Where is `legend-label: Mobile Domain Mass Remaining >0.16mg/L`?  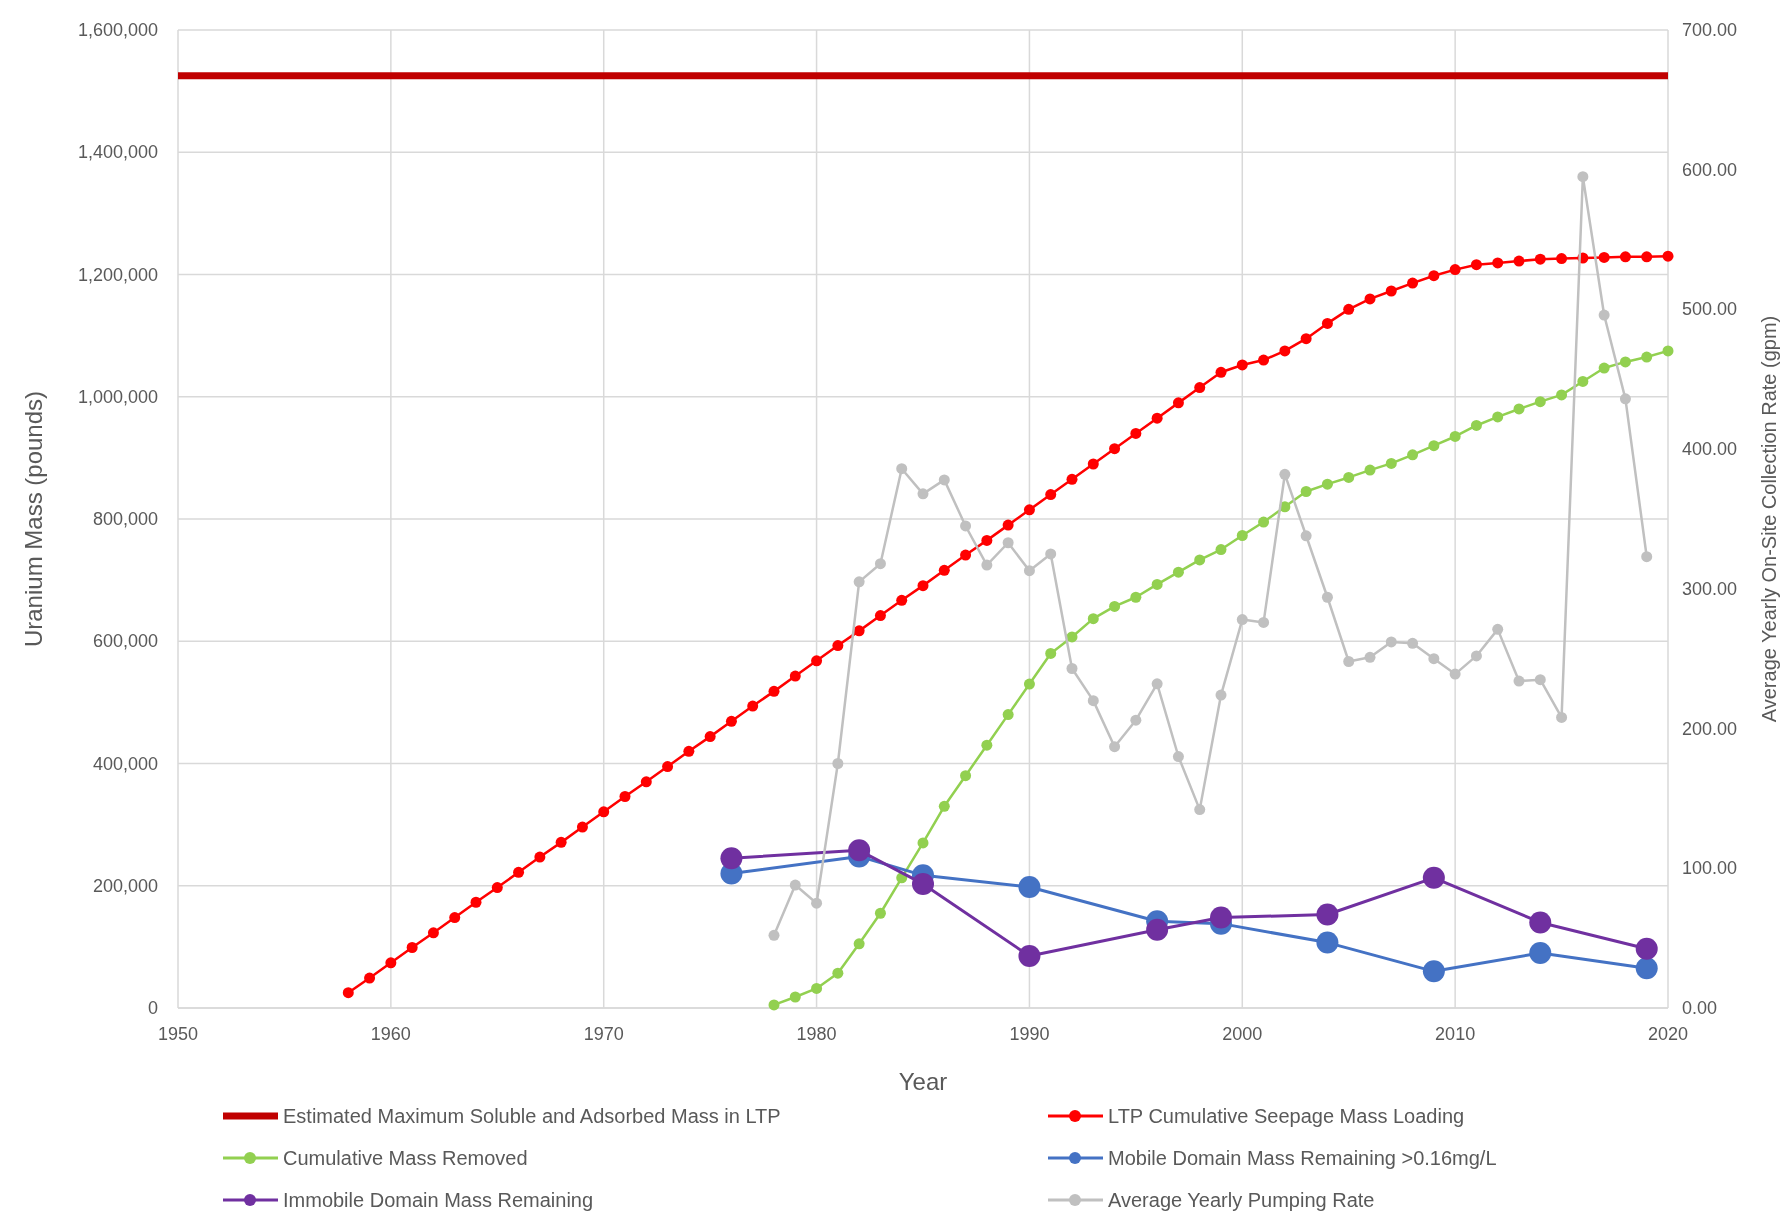
legend-label: Mobile Domain Mass Remaining >0.16mg/L is located at coordinates (1302, 1158).